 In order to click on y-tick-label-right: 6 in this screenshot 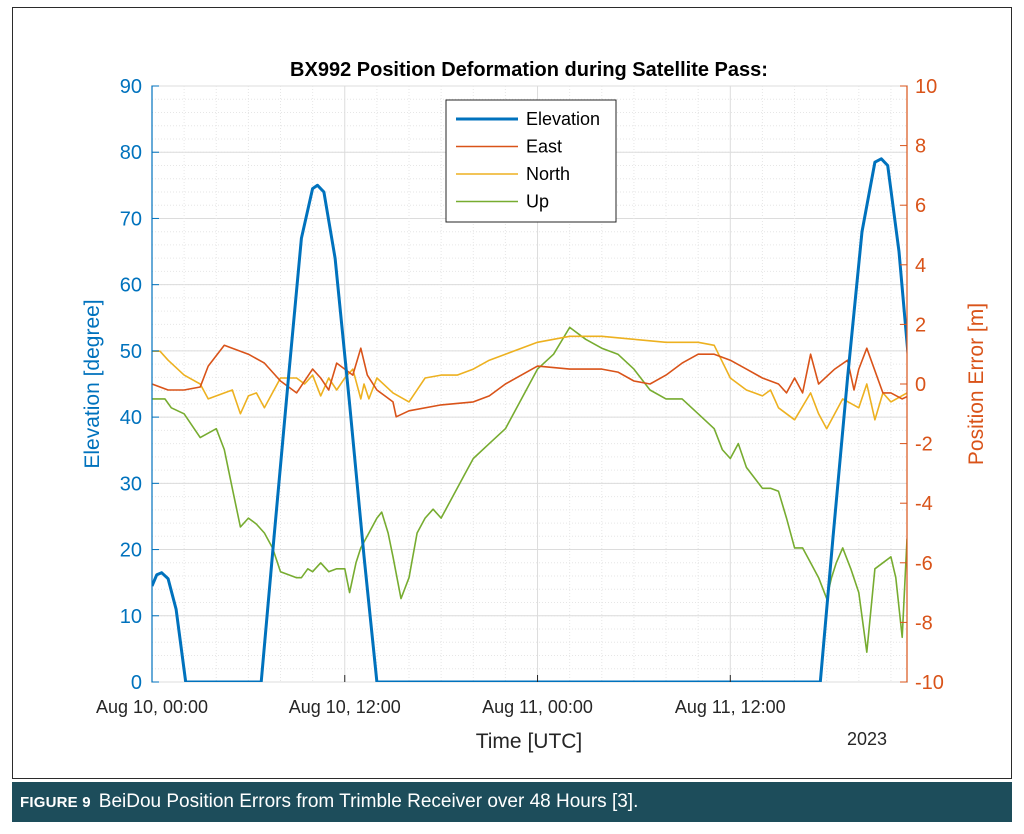, I will do `click(920, 206)`.